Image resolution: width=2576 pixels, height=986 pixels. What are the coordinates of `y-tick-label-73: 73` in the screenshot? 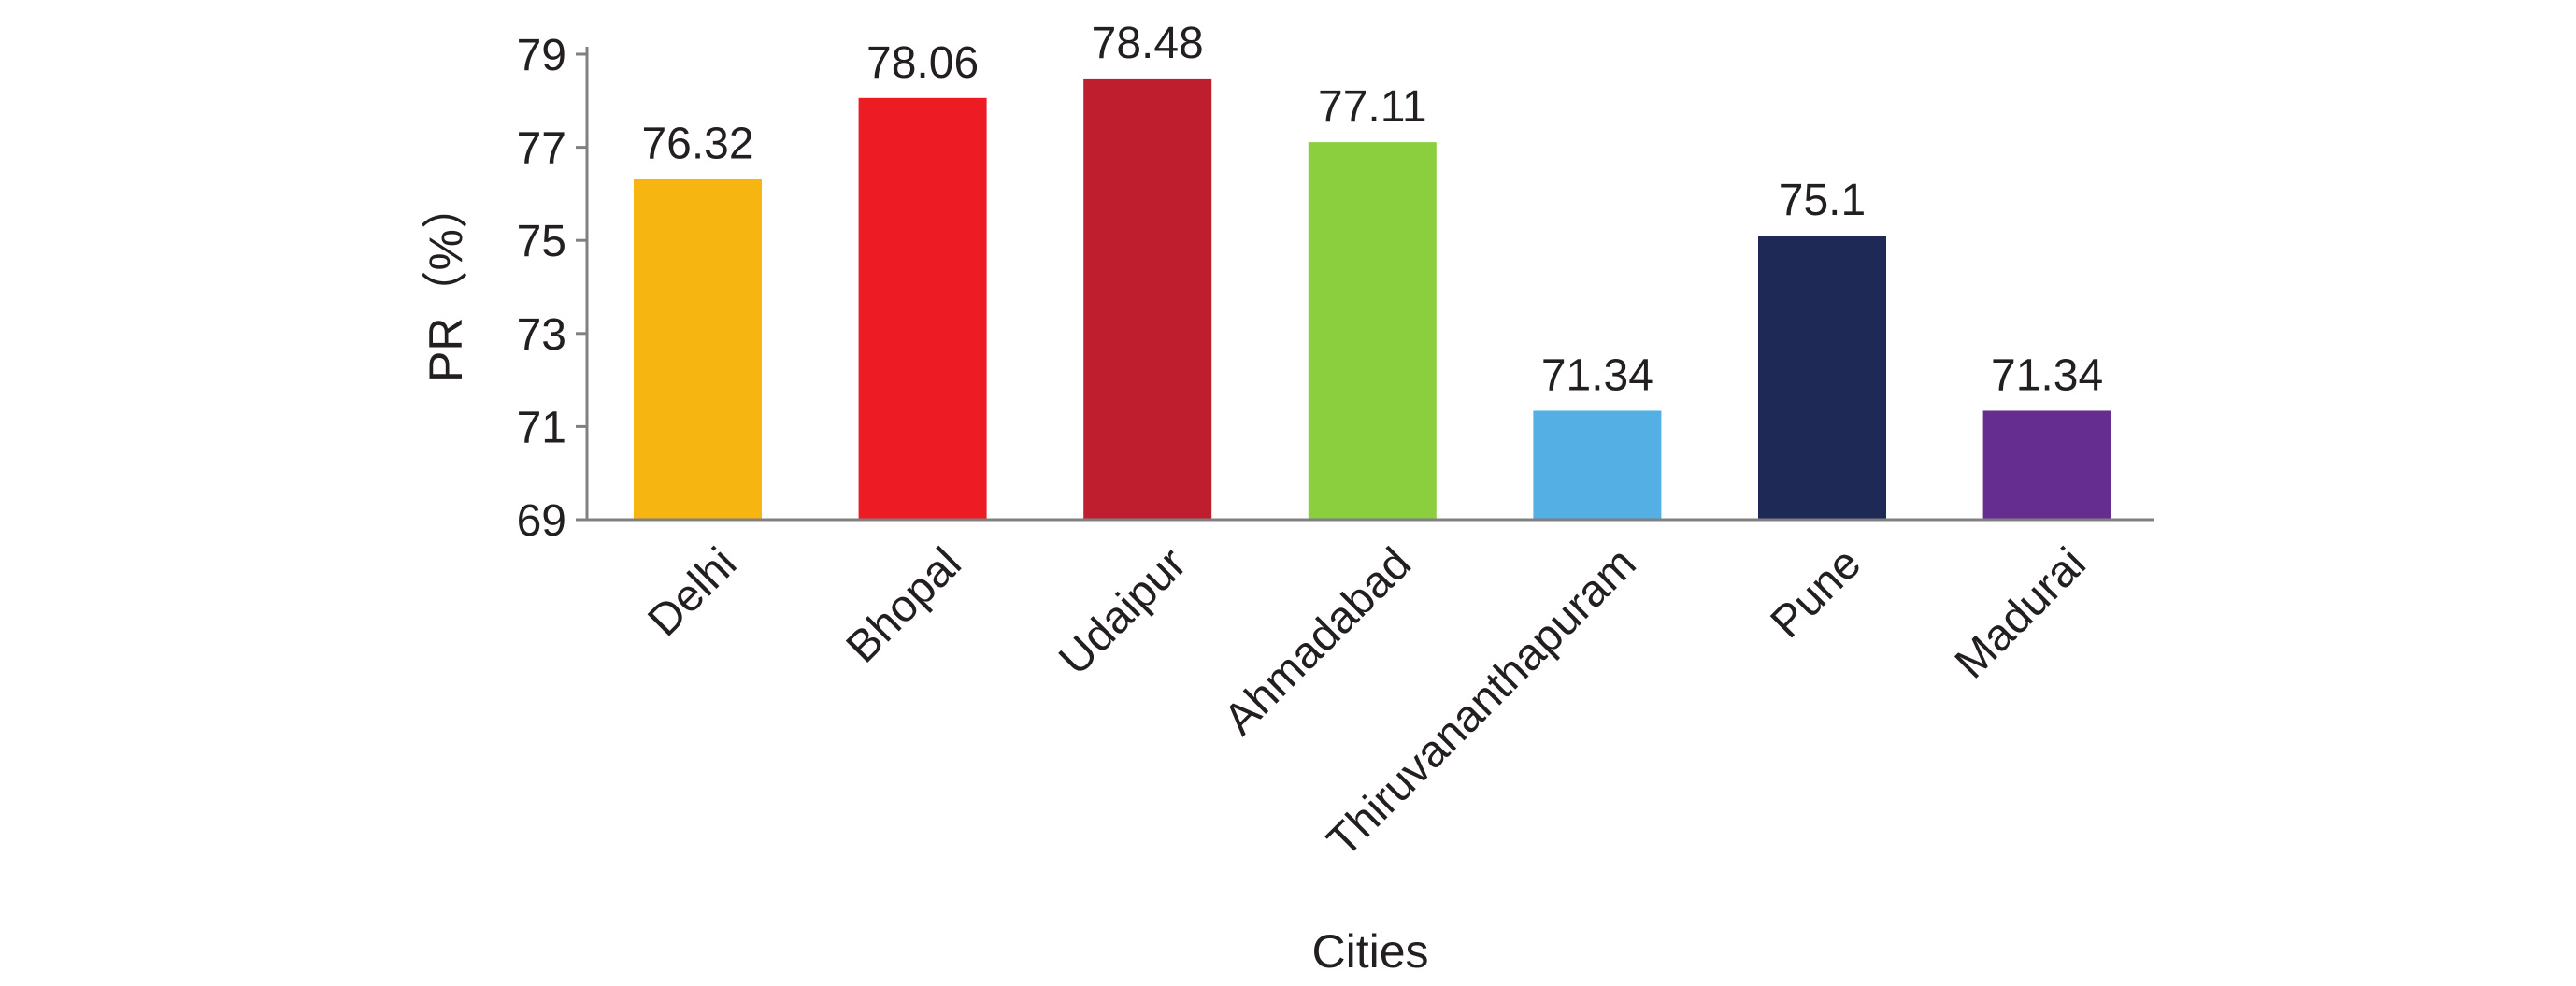 It's located at (541, 335).